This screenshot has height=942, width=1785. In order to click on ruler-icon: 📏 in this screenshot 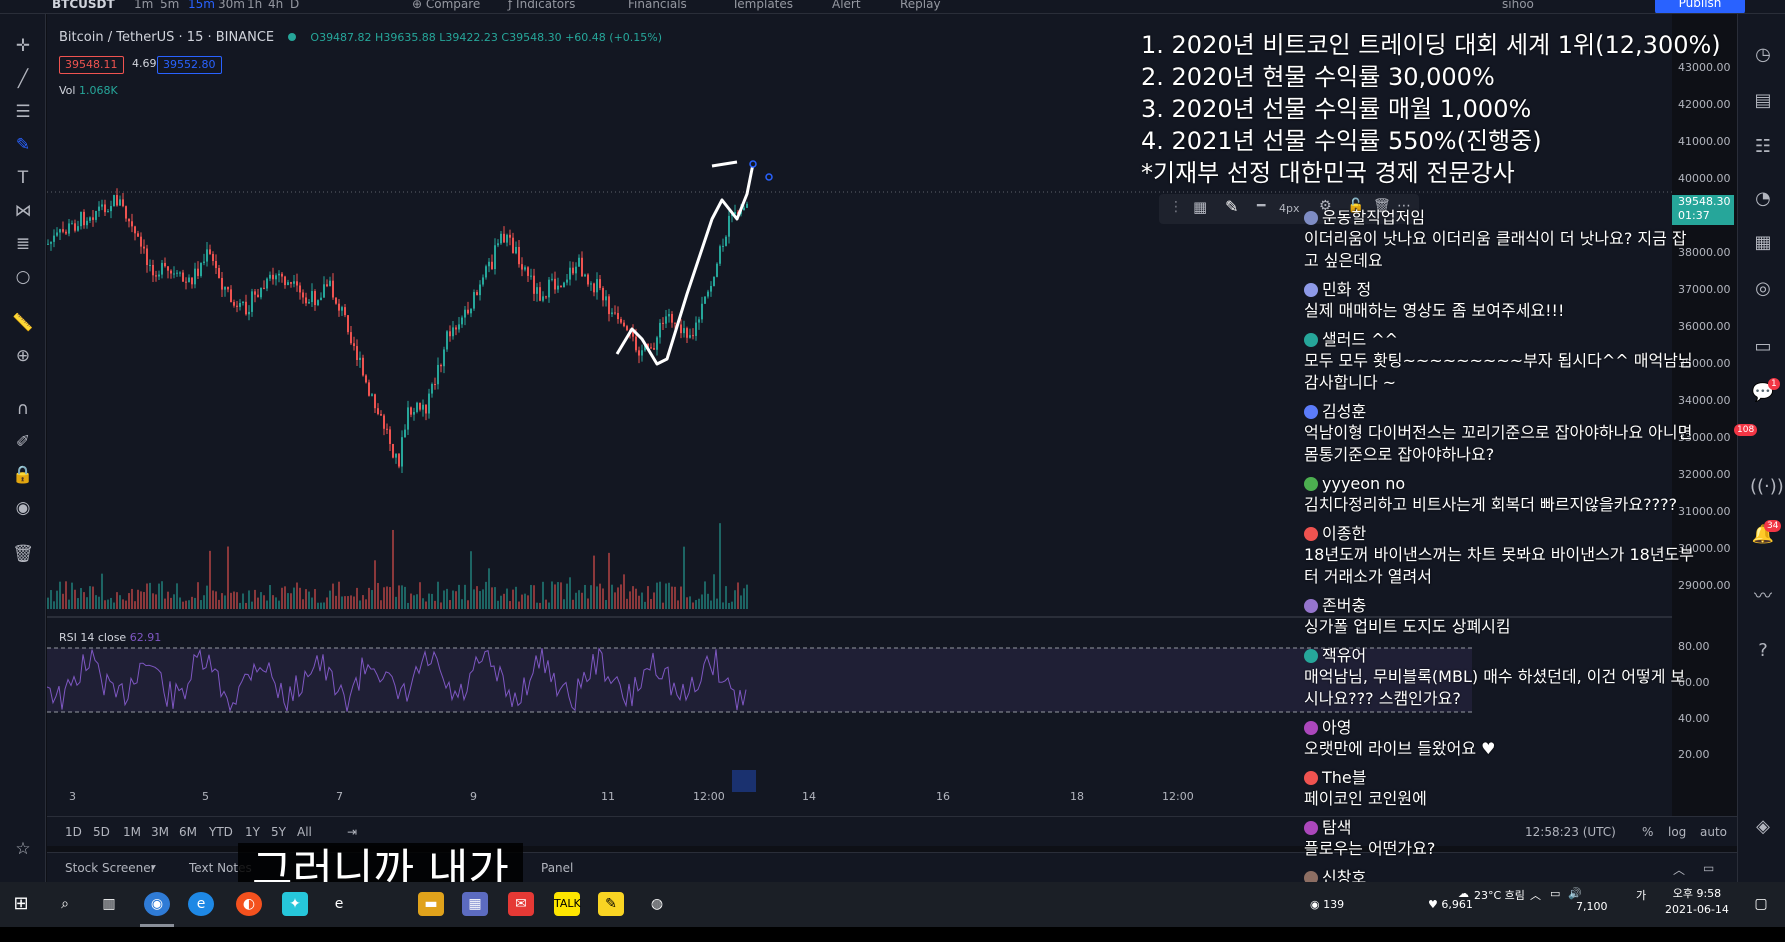, I will do `click(23, 323)`.